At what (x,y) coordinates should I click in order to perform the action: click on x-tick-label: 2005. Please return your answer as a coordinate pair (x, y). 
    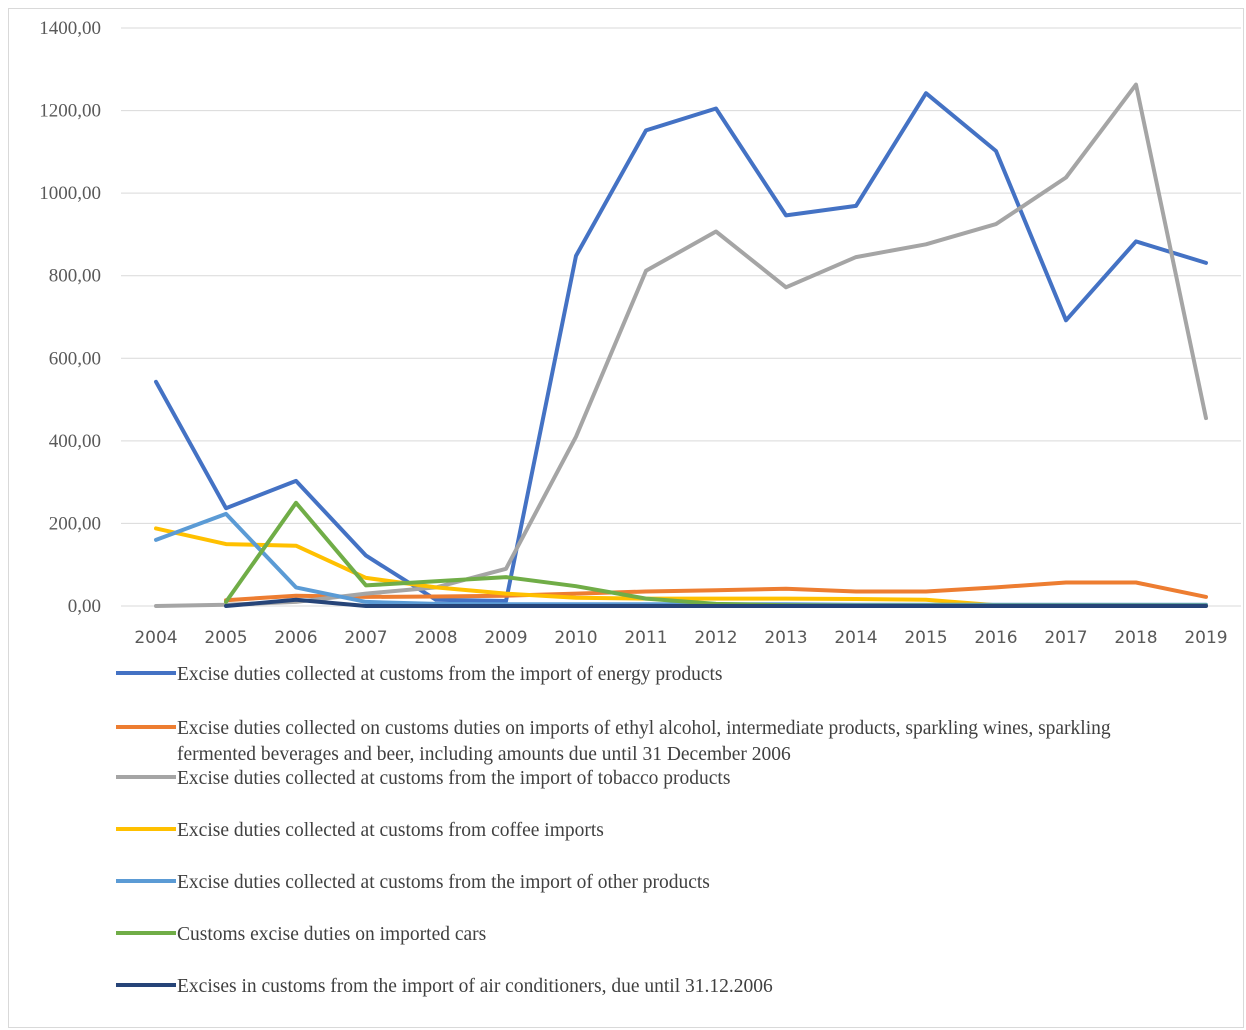
    Looking at the image, I should click on (225, 638).